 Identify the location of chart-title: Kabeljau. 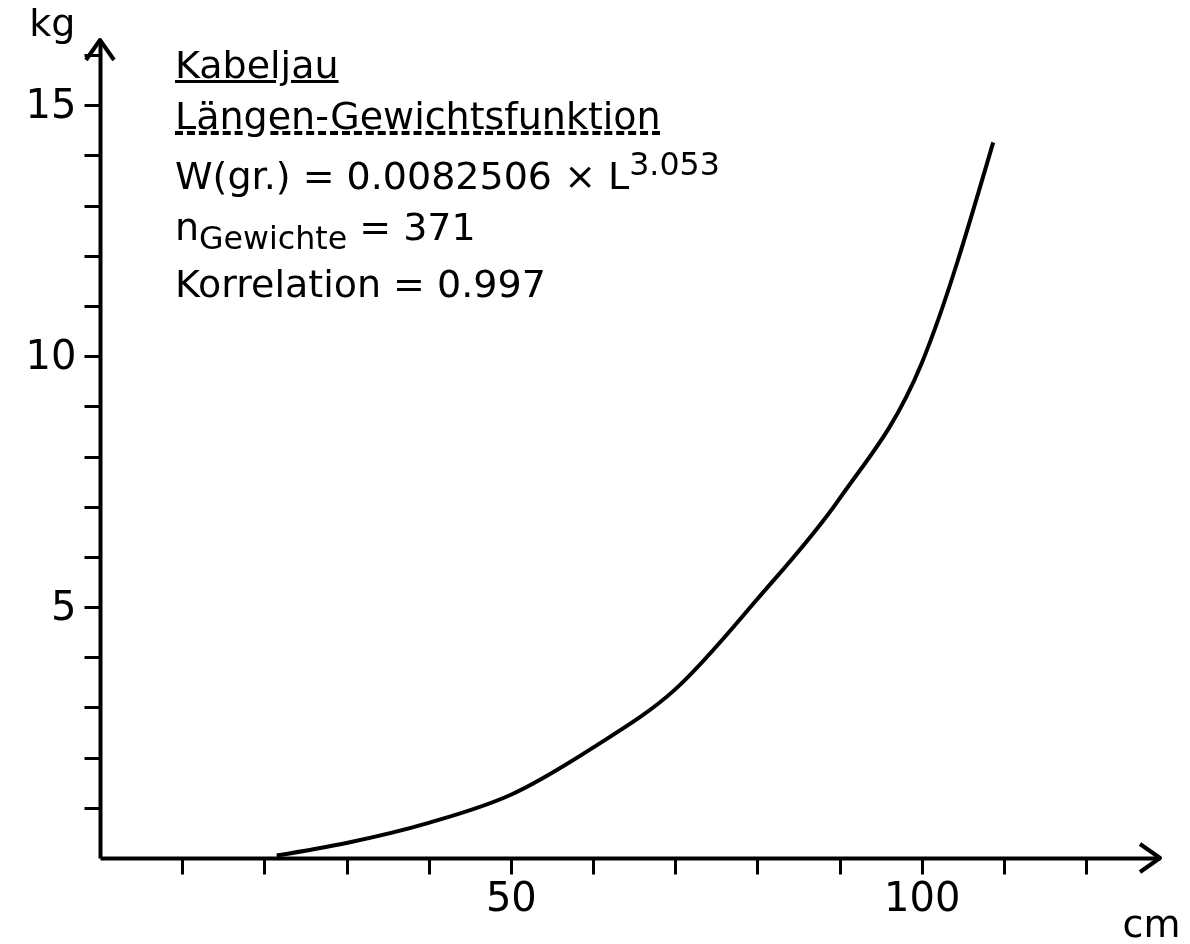
(257, 65).